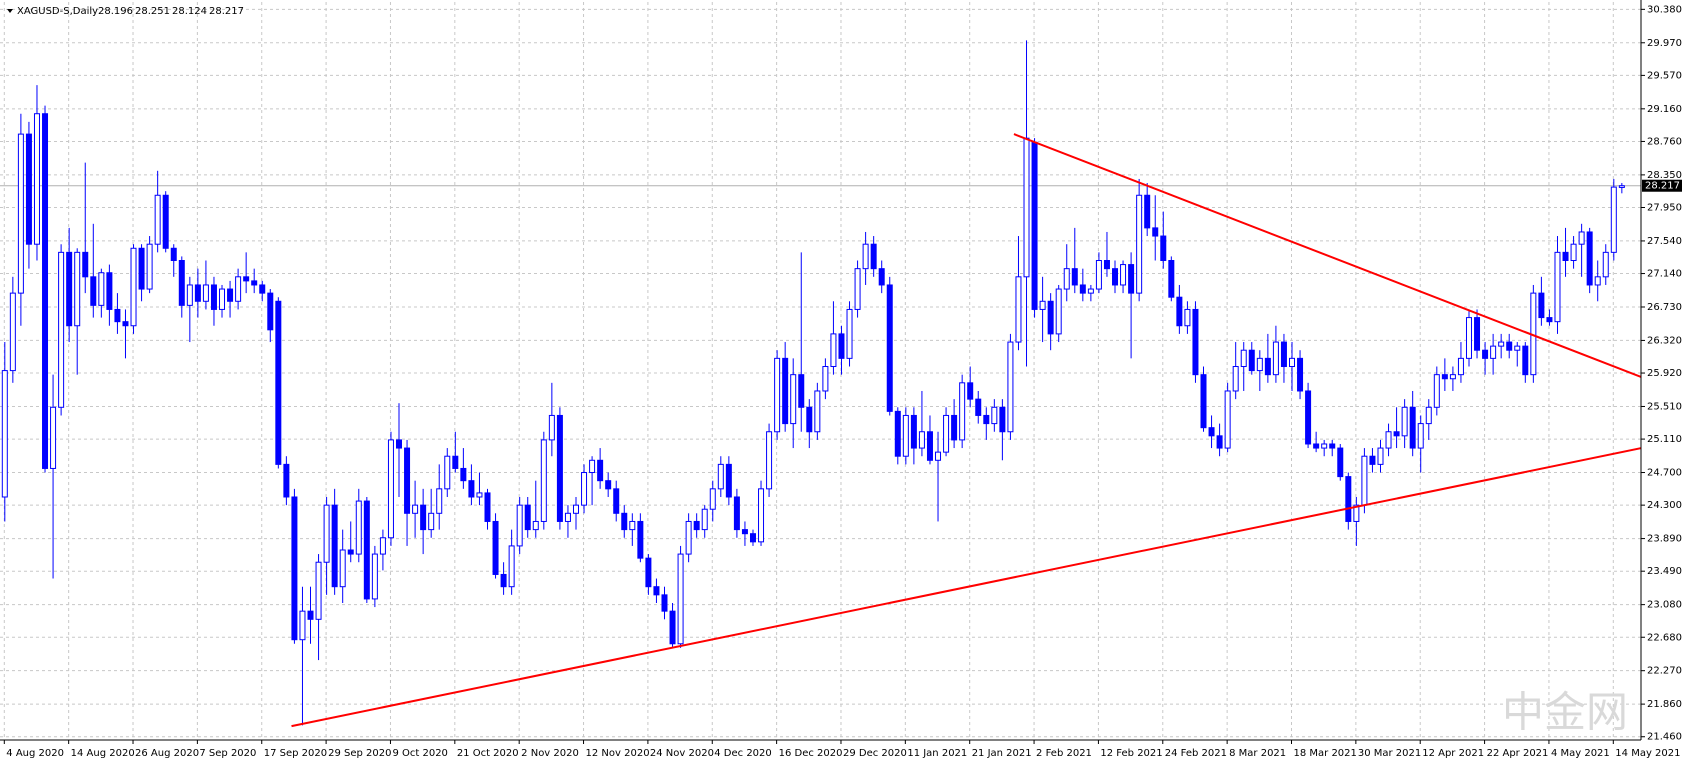 The height and width of the screenshot is (764, 1682). What do you see at coordinates (1565, 712) in the screenshot?
I see `watermark: 中金网` at bounding box center [1565, 712].